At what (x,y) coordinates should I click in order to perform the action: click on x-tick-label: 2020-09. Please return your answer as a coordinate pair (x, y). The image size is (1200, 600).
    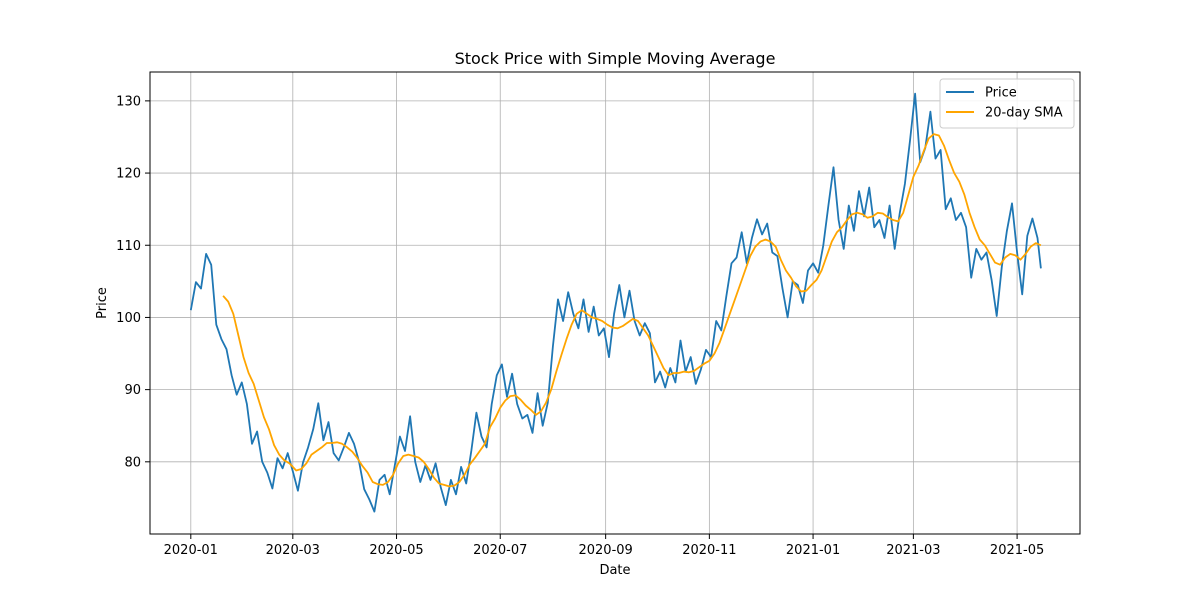
    Looking at the image, I should click on (605, 550).